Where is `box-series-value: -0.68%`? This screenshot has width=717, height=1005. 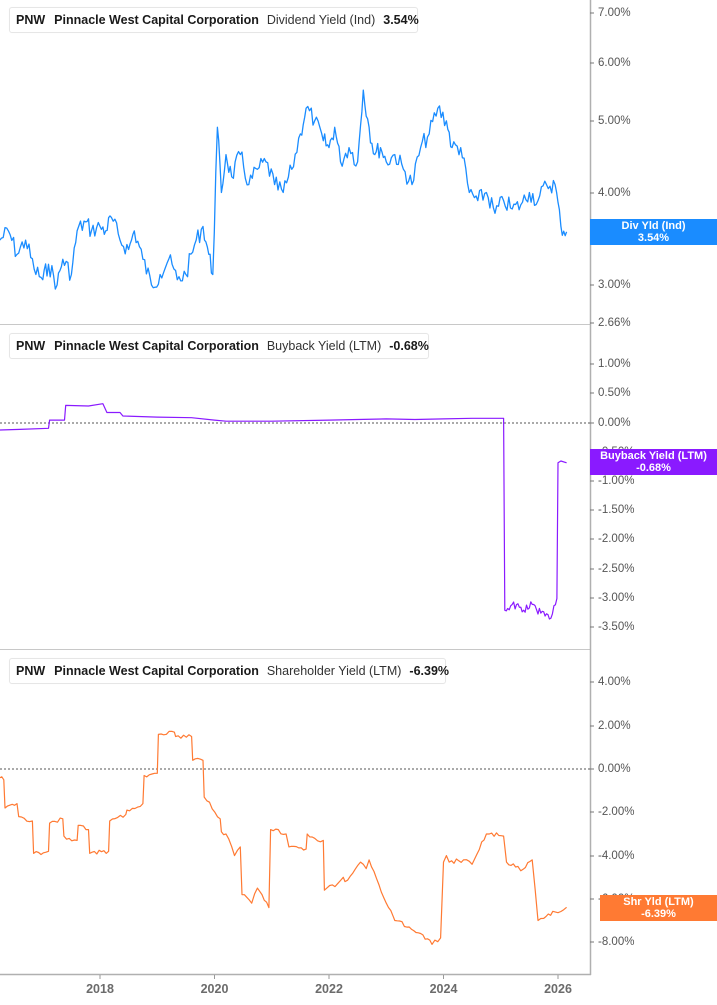 box-series-value: -0.68% is located at coordinates (653, 468).